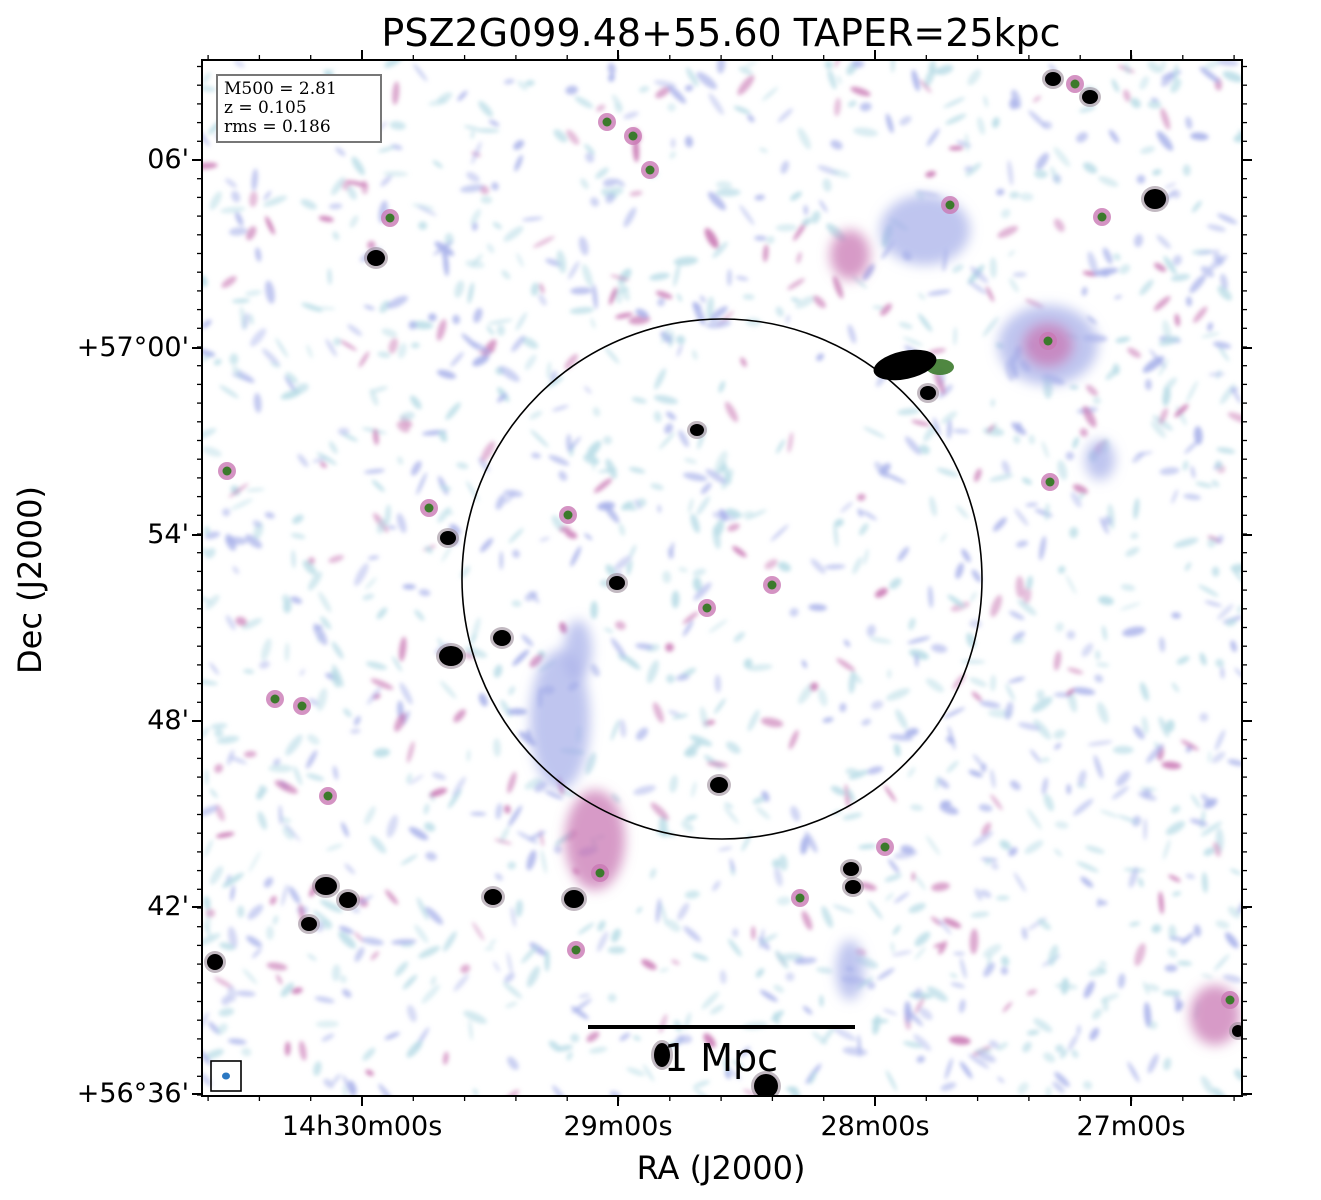  What do you see at coordinates (1050, 482) in the screenshot?
I see `source-core` at bounding box center [1050, 482].